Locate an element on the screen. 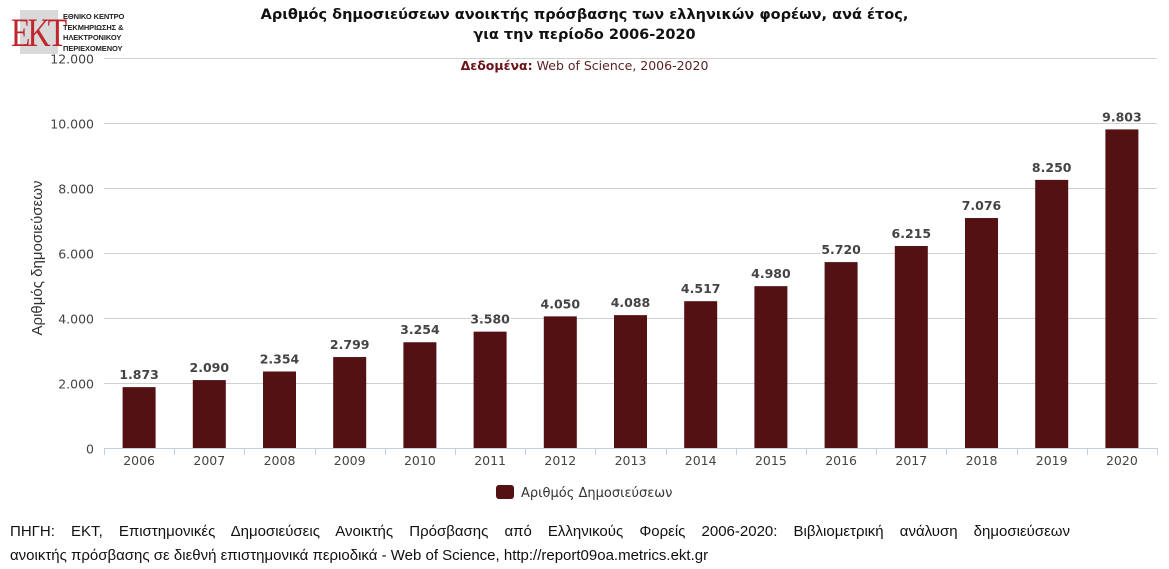 The height and width of the screenshot is (569, 1169). ekt-logo: EKT is located at coordinates (39, 32).